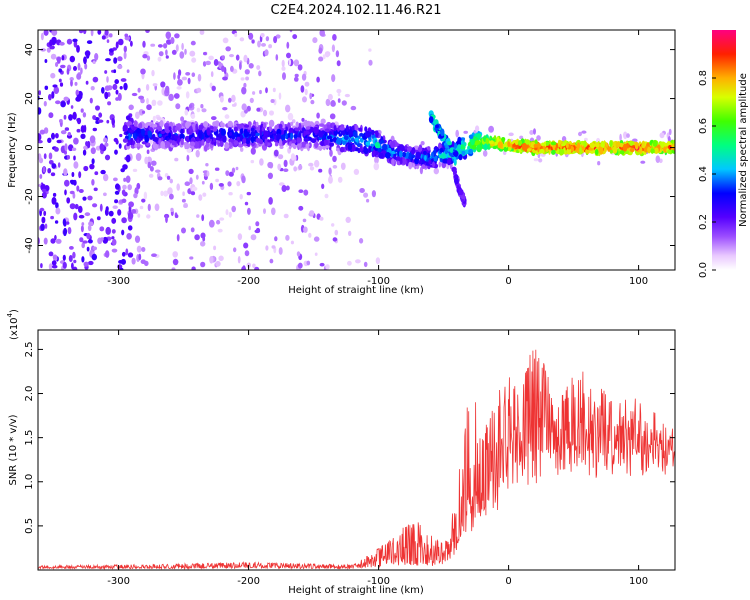 The width and height of the screenshot is (750, 600). What do you see at coordinates (14, 311) in the screenshot?
I see `snr-y-multiplier-close: )` at bounding box center [14, 311].